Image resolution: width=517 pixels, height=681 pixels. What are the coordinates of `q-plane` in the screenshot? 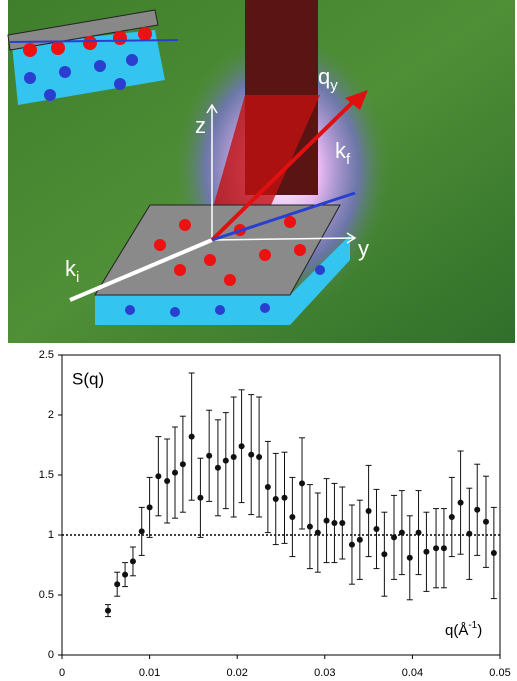 It's located at (262, 165).